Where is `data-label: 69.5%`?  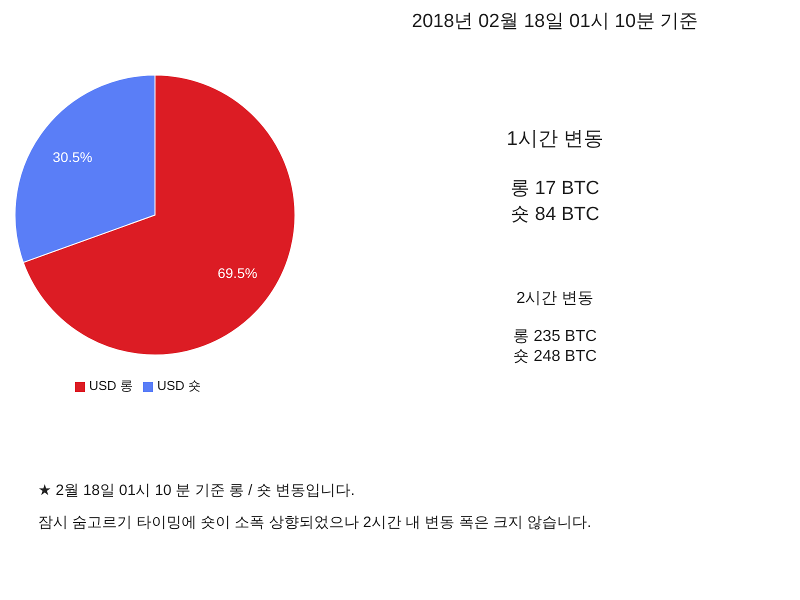 data-label: 69.5% is located at coordinates (238, 272).